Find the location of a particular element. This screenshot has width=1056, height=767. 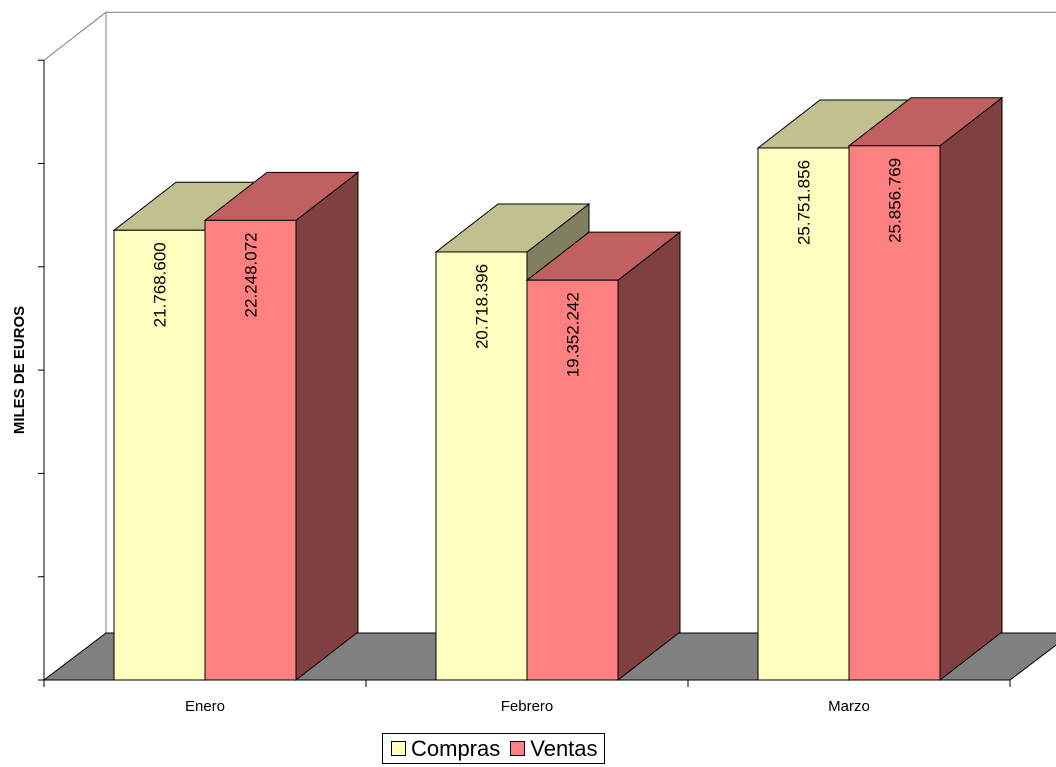

legend-item-compras: Compras is located at coordinates (445, 749).